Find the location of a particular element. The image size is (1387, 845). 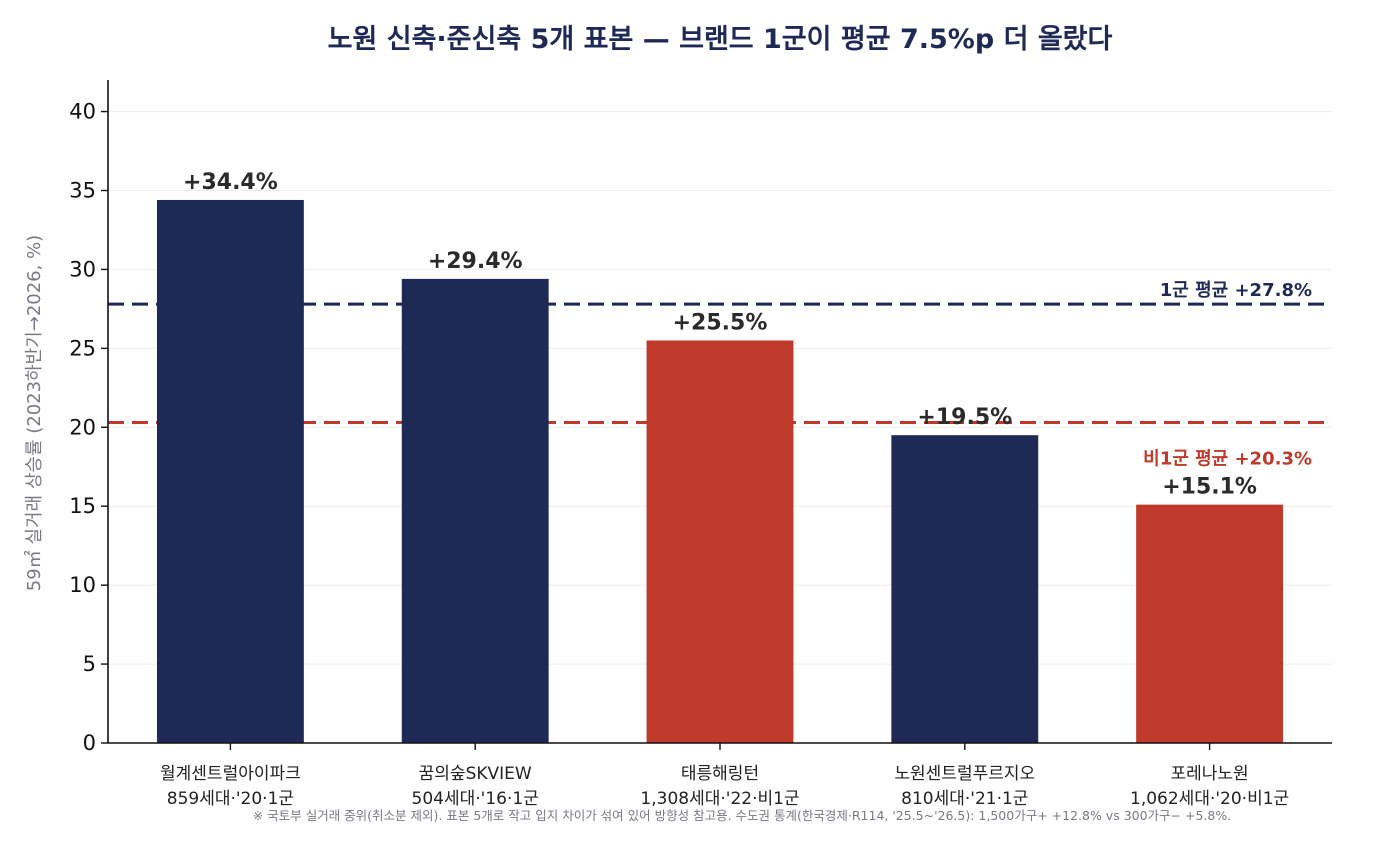

y-tick-label: 15 is located at coordinates (82, 506).